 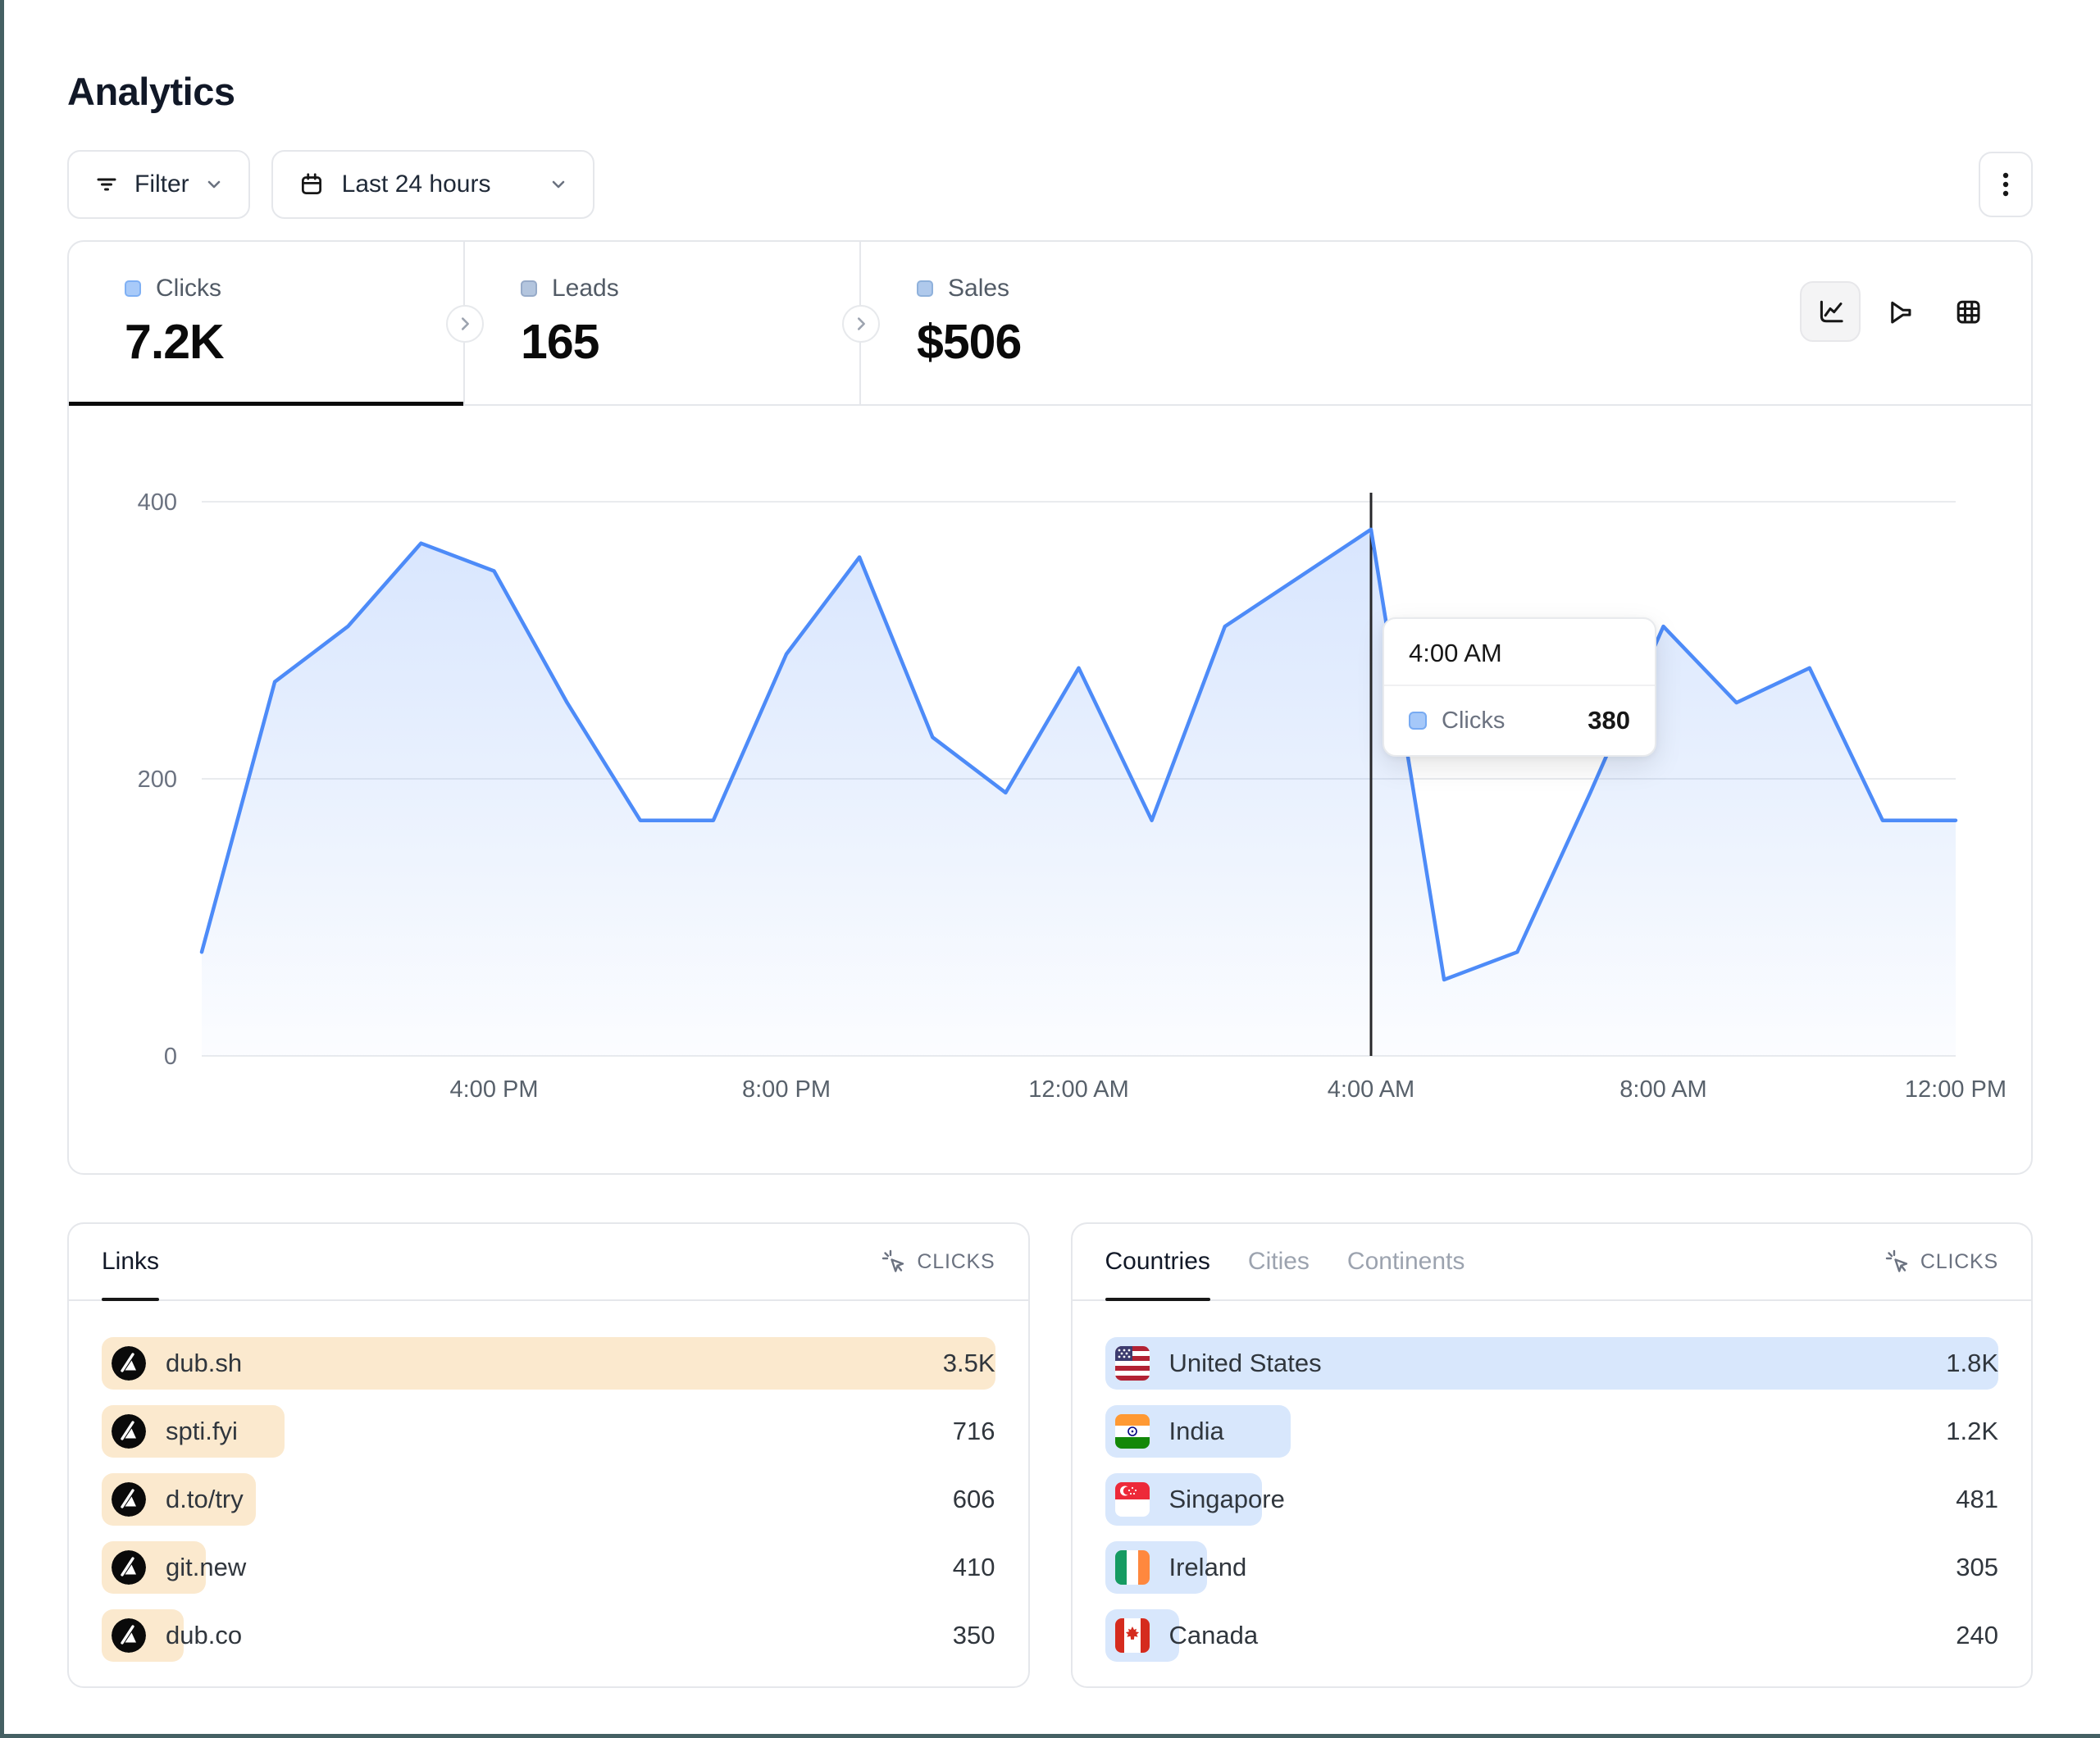 What do you see at coordinates (1977, 1635) in the screenshot?
I see `item-clicks-value: 240` at bounding box center [1977, 1635].